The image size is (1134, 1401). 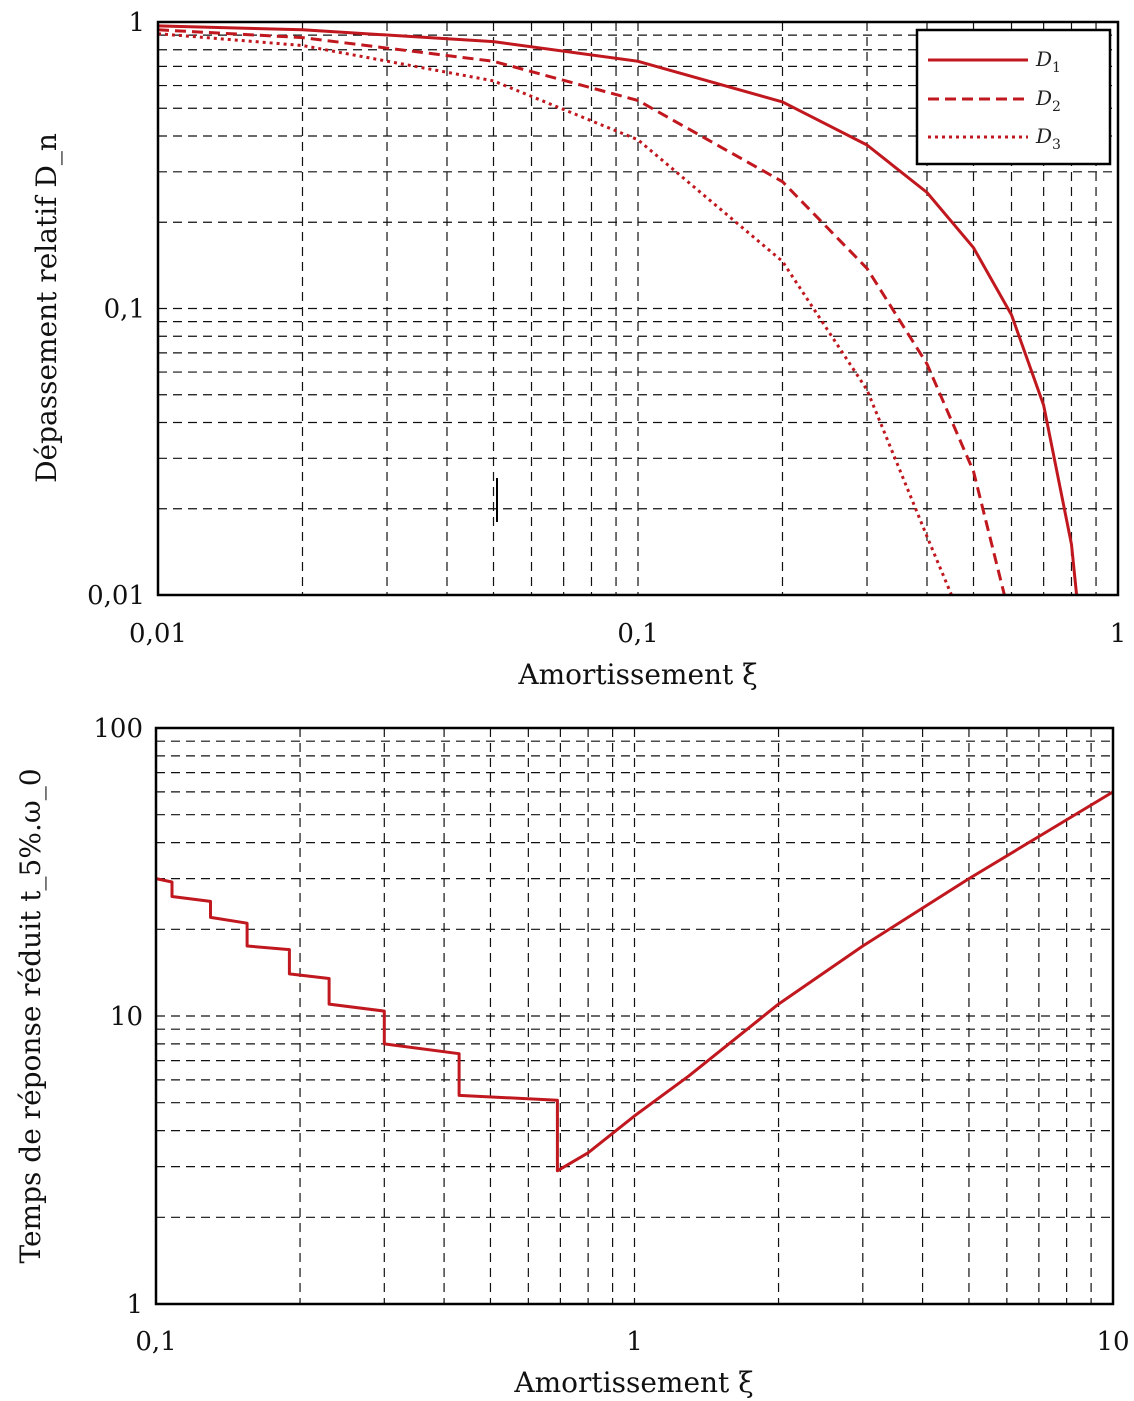 What do you see at coordinates (1048, 100) in the screenshot?
I see `legend-label-d2: D2` at bounding box center [1048, 100].